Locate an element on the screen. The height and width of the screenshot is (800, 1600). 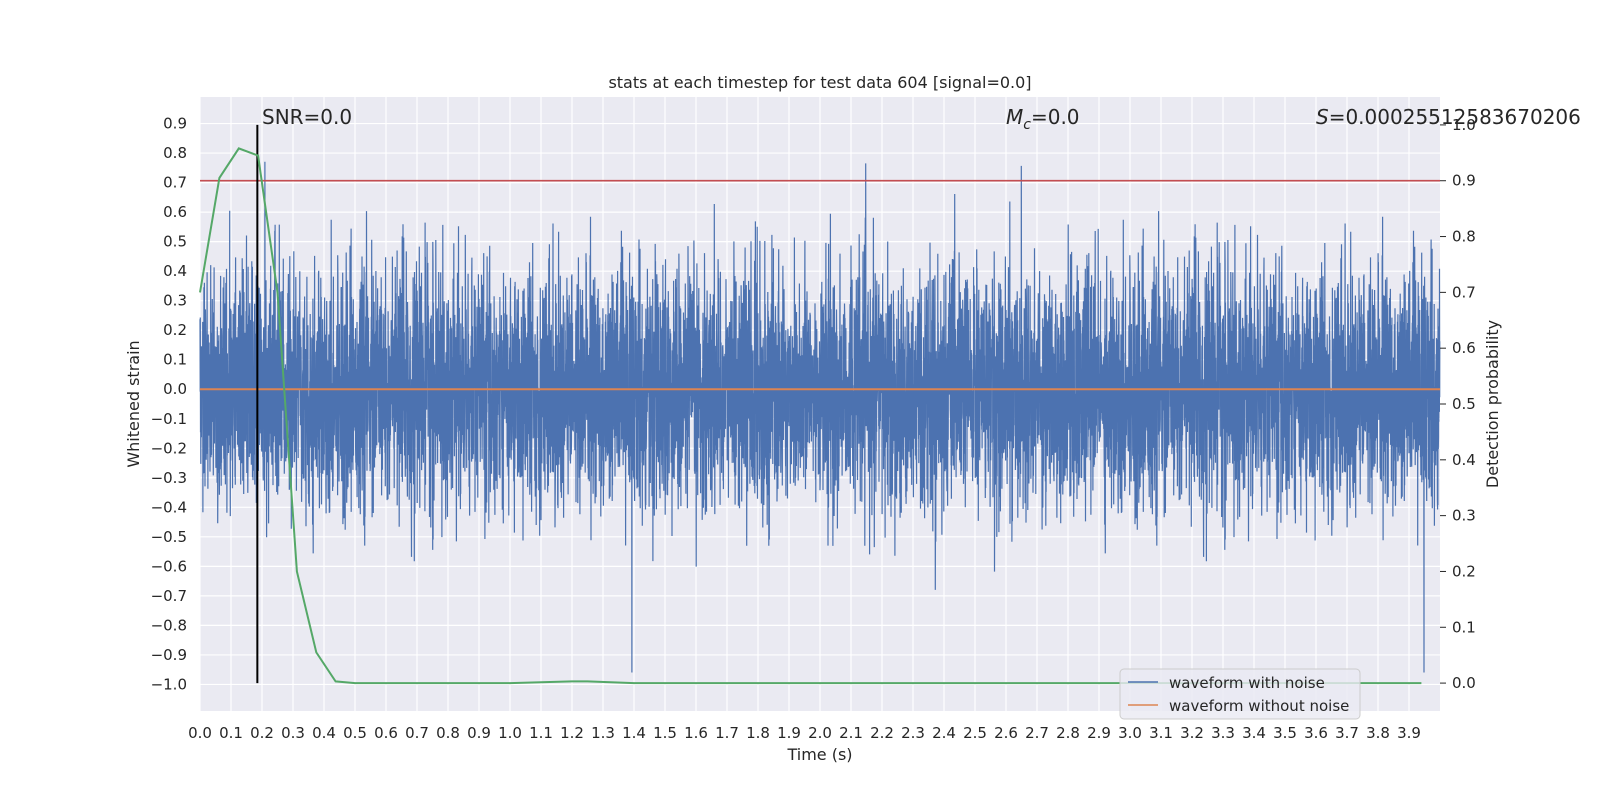
y-tick-label-right: 0.1 is located at coordinates (1464, 627).